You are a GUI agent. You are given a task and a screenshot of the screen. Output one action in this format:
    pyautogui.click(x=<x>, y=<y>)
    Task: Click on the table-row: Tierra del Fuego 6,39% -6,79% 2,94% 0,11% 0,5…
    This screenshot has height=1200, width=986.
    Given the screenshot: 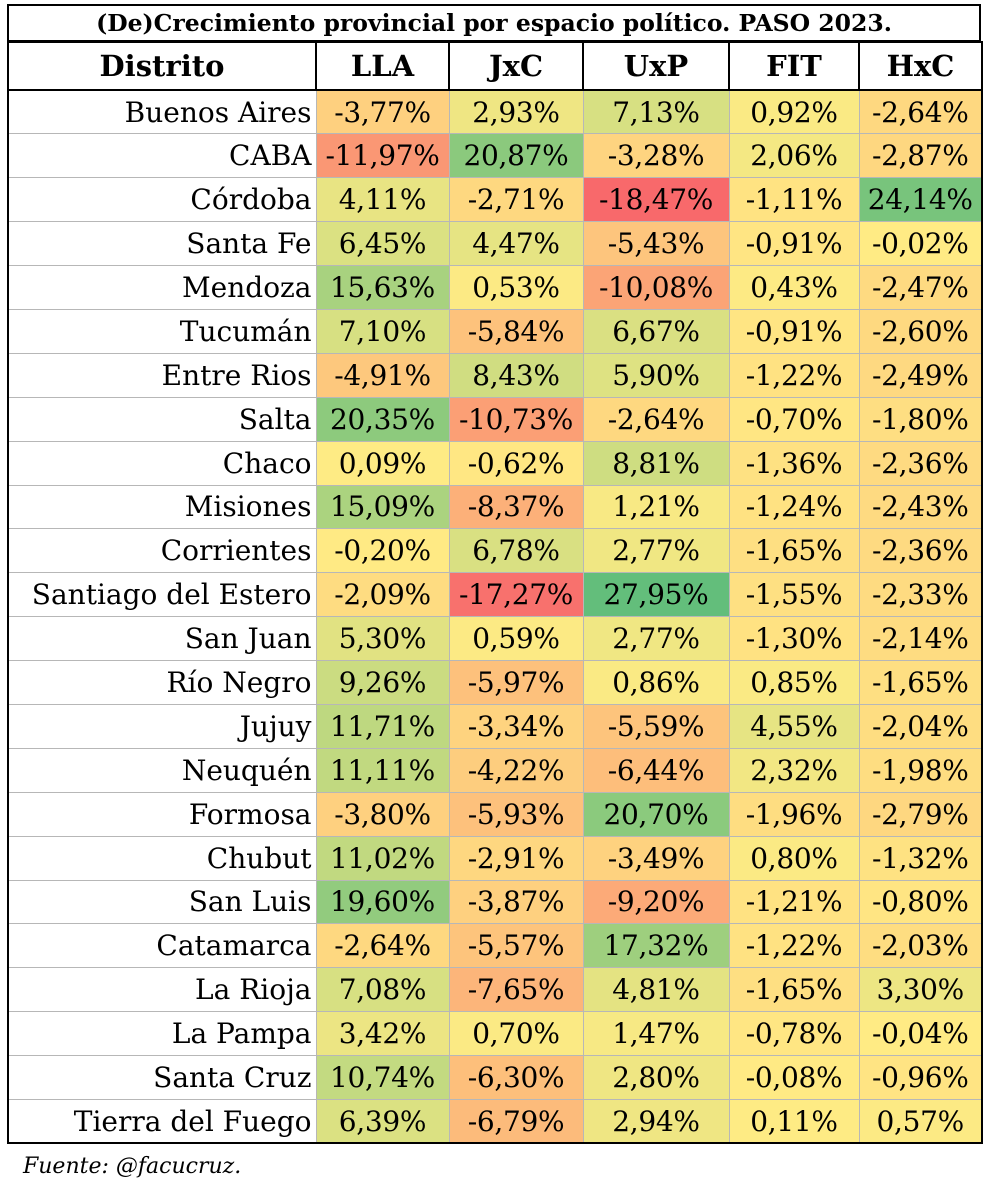 What is the action you would take?
    pyautogui.click(x=495, y=1121)
    